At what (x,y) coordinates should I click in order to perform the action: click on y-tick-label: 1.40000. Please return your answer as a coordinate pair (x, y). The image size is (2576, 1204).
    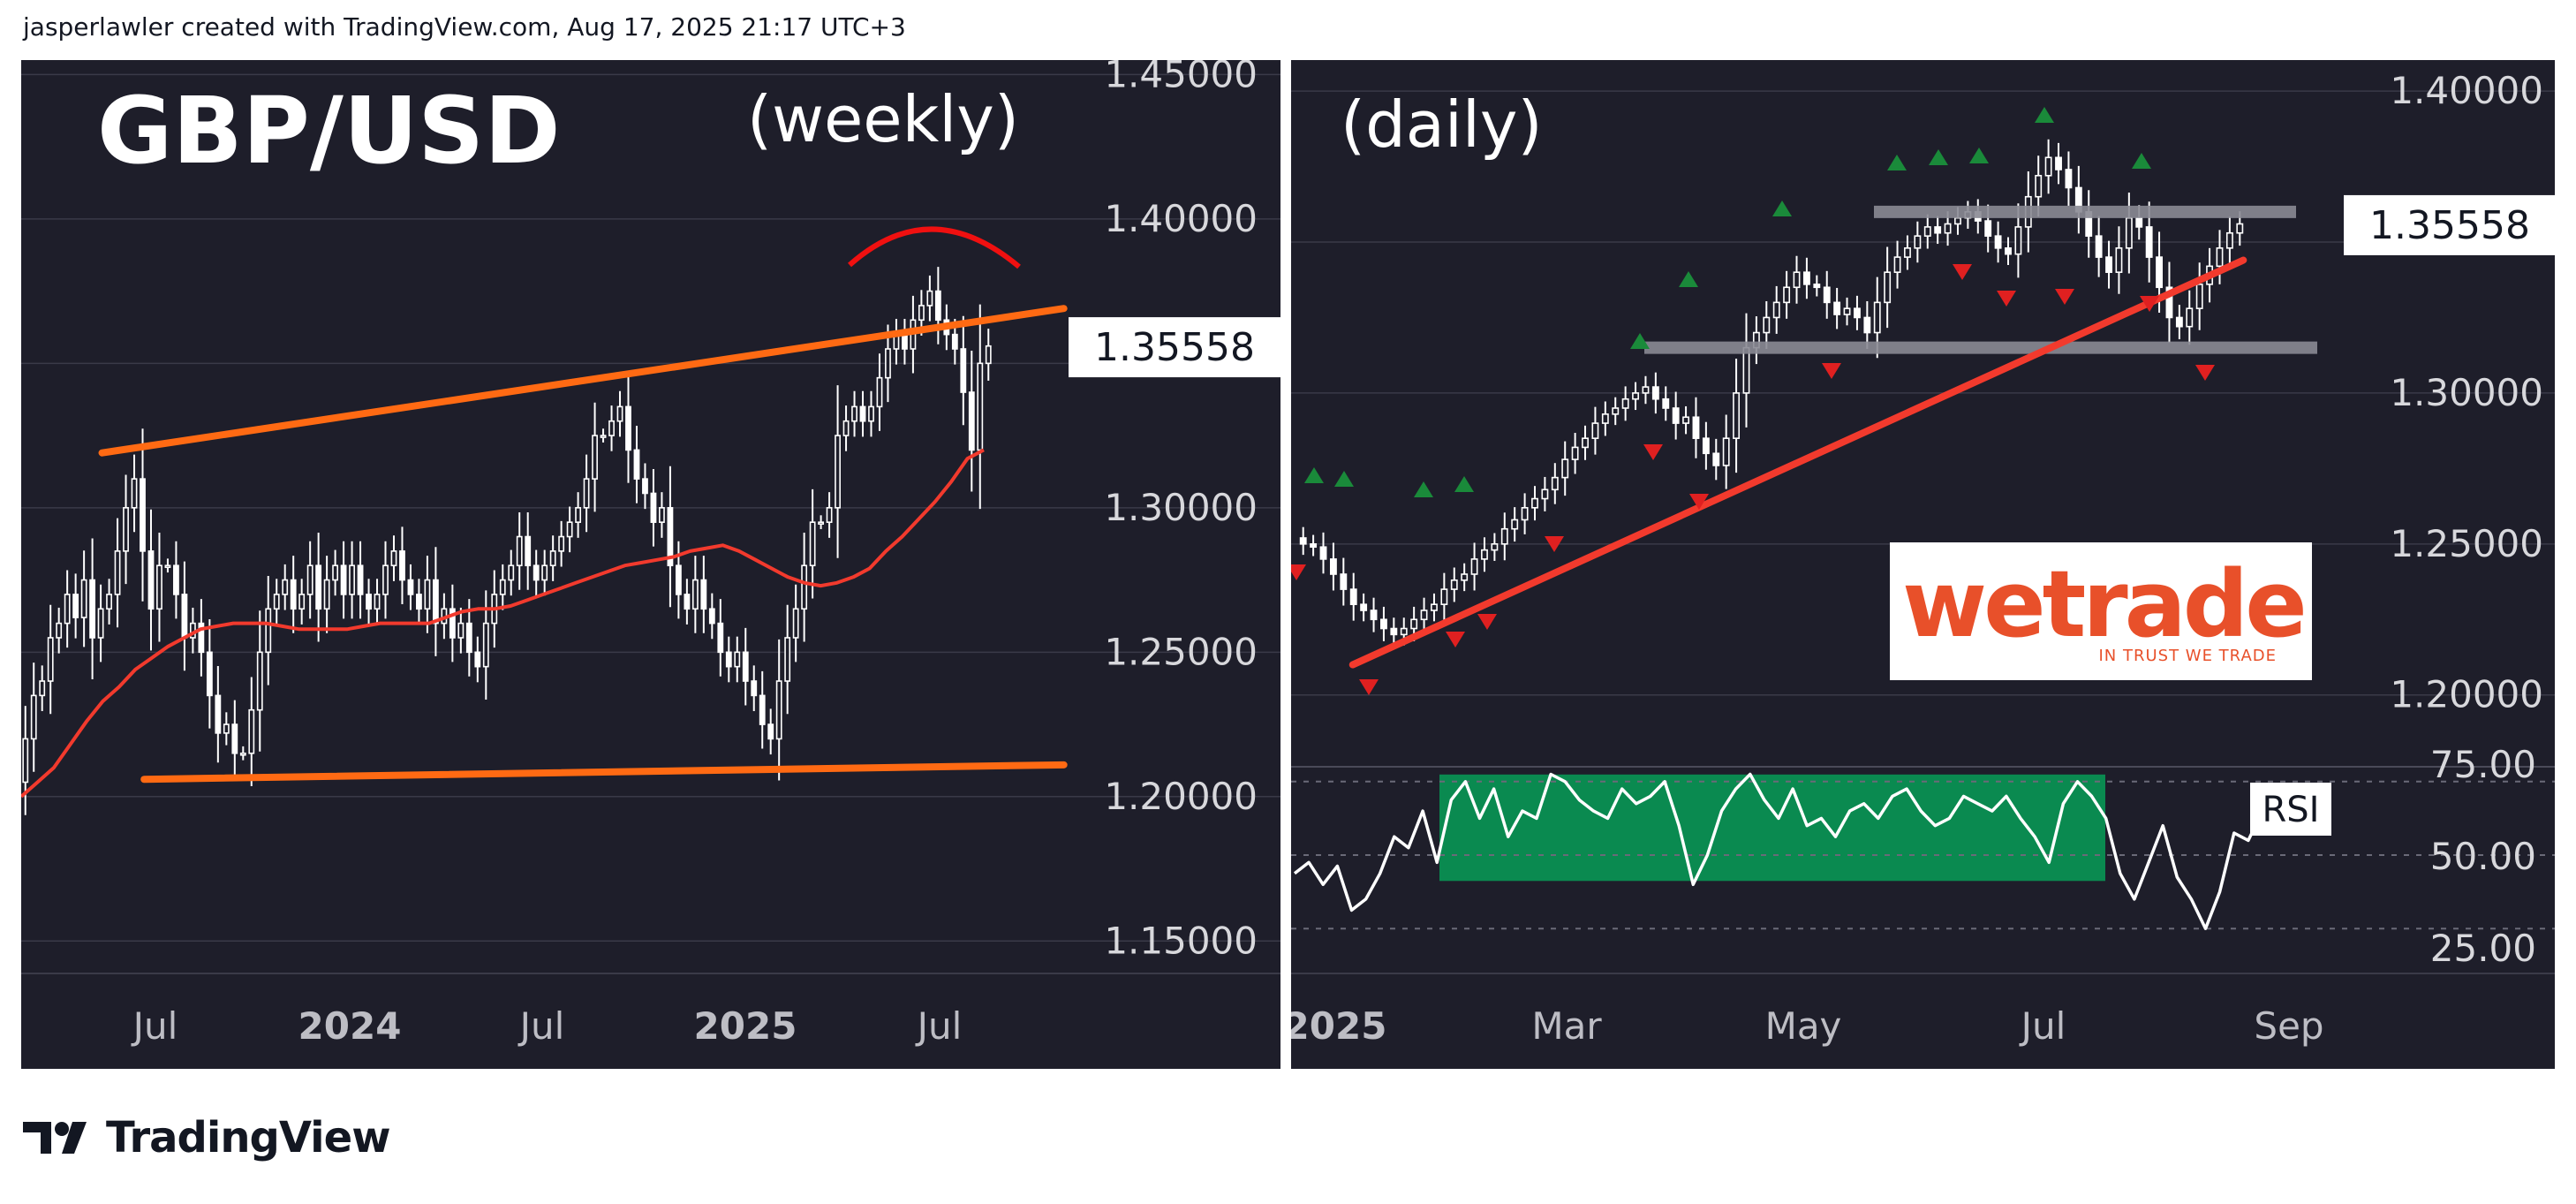
    Looking at the image, I should click on (2466, 90).